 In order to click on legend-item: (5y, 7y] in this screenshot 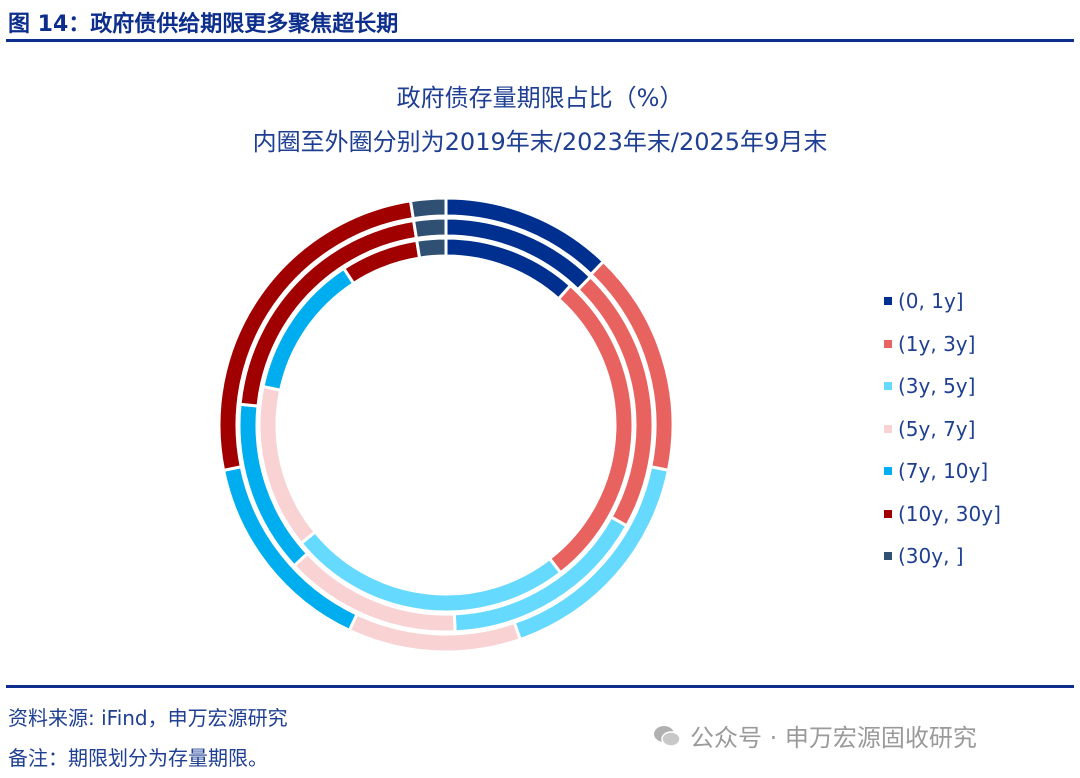, I will do `click(942, 429)`.